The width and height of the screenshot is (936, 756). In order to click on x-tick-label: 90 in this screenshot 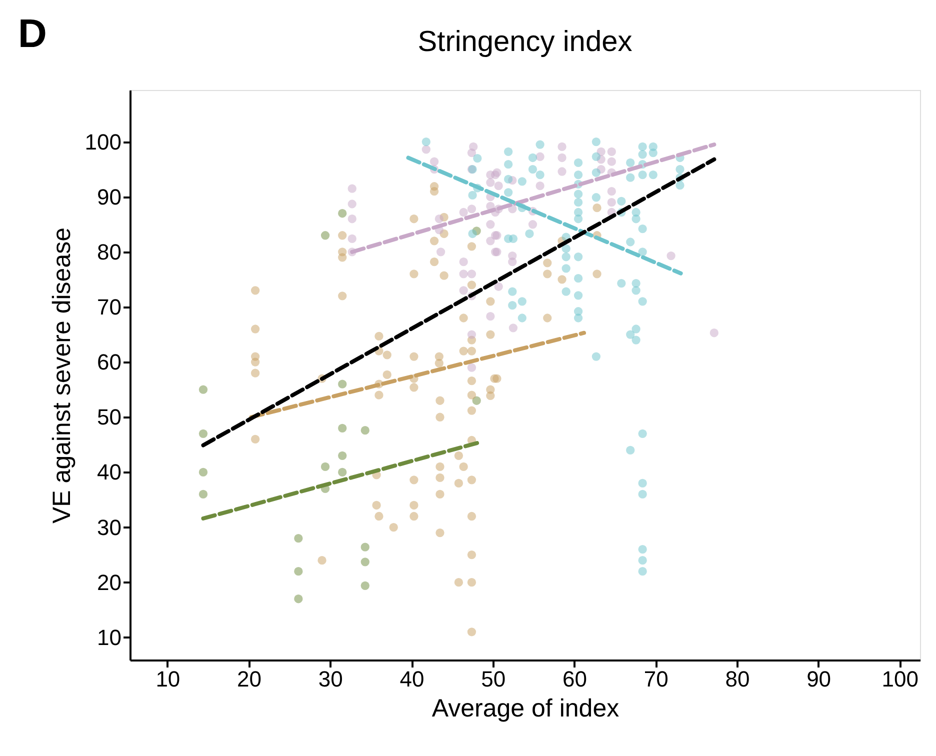, I will do `click(819, 679)`.